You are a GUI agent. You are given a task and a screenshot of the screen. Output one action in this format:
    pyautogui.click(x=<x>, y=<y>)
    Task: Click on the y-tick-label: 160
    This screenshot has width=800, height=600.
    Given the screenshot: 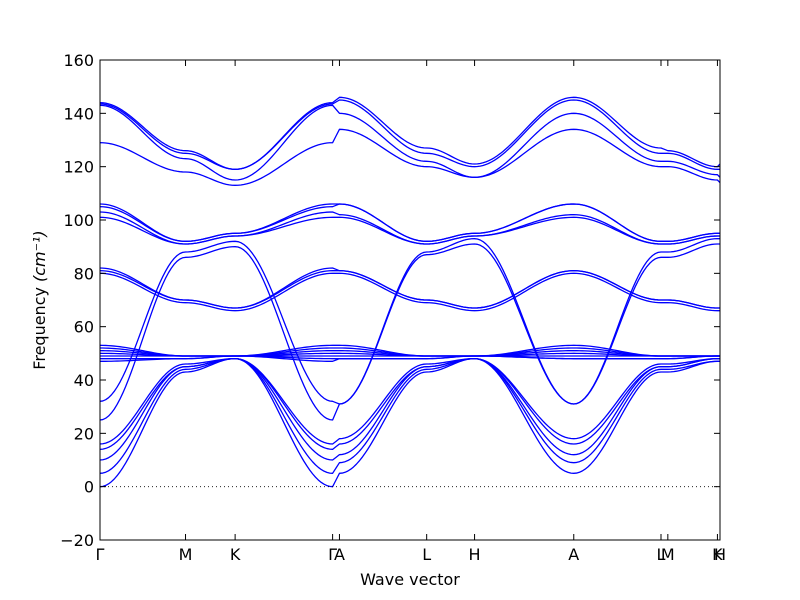 What is the action you would take?
    pyautogui.click(x=78, y=60)
    